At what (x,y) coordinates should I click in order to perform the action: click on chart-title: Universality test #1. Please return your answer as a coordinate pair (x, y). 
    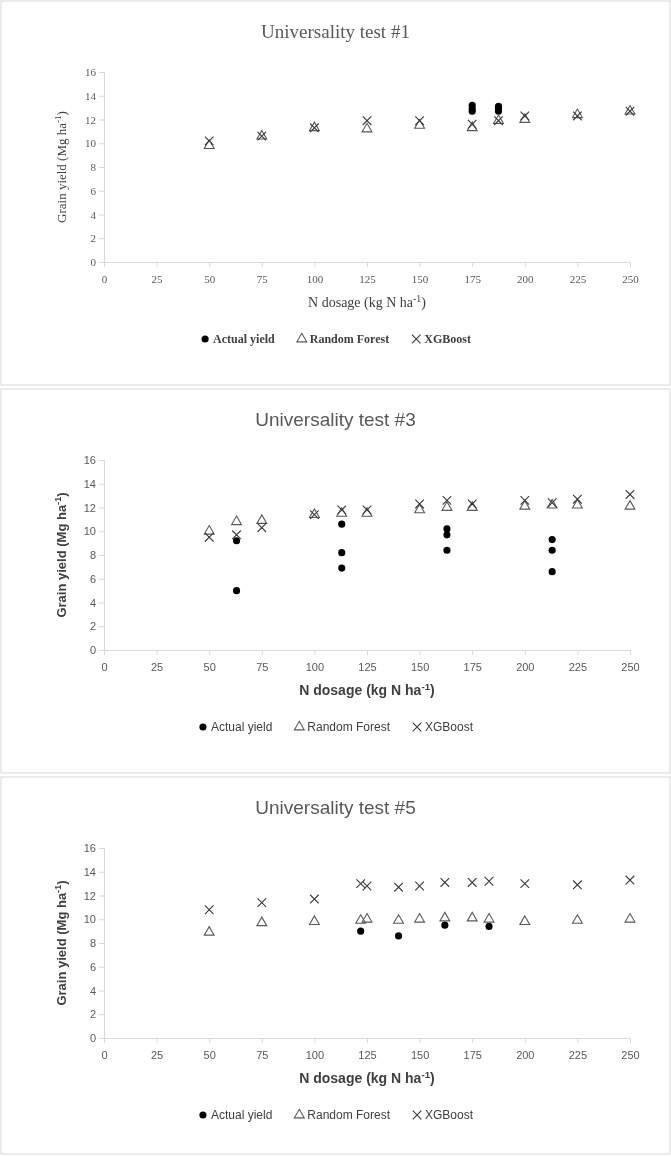
    Looking at the image, I should click on (335, 31).